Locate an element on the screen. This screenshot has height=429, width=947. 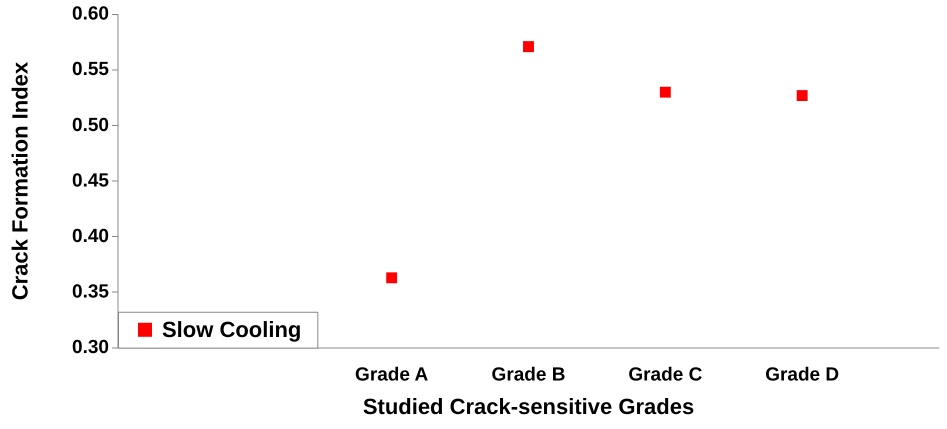
x-tick-label: Grade C is located at coordinates (665, 375).